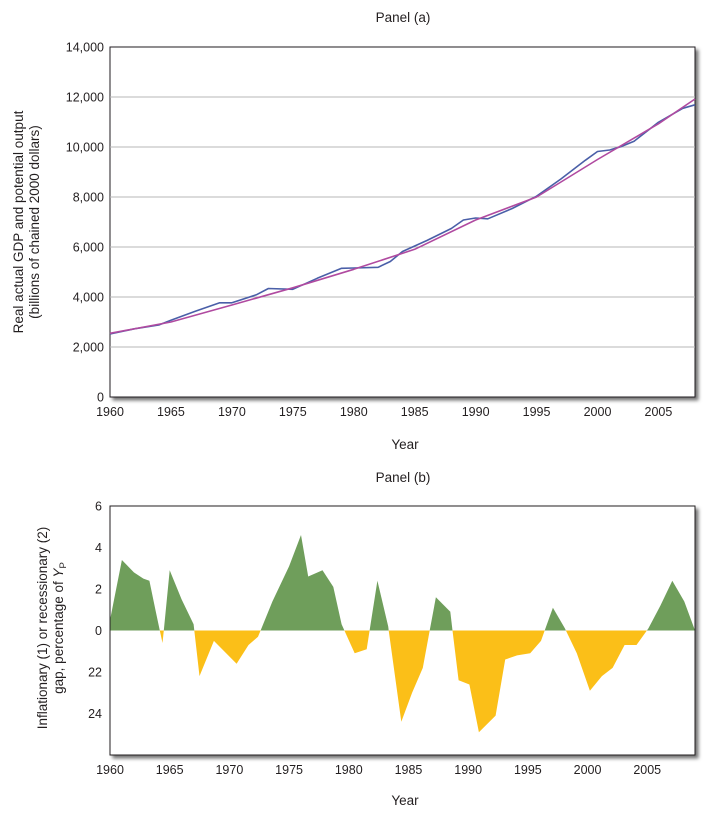 This screenshot has width=705, height=813. Describe the element at coordinates (85, 223) in the screenshot. I see `panel-a-y-ticks: 0 2,000 4,000 6,000 8,000 10,000 12,000 14,000` at that location.